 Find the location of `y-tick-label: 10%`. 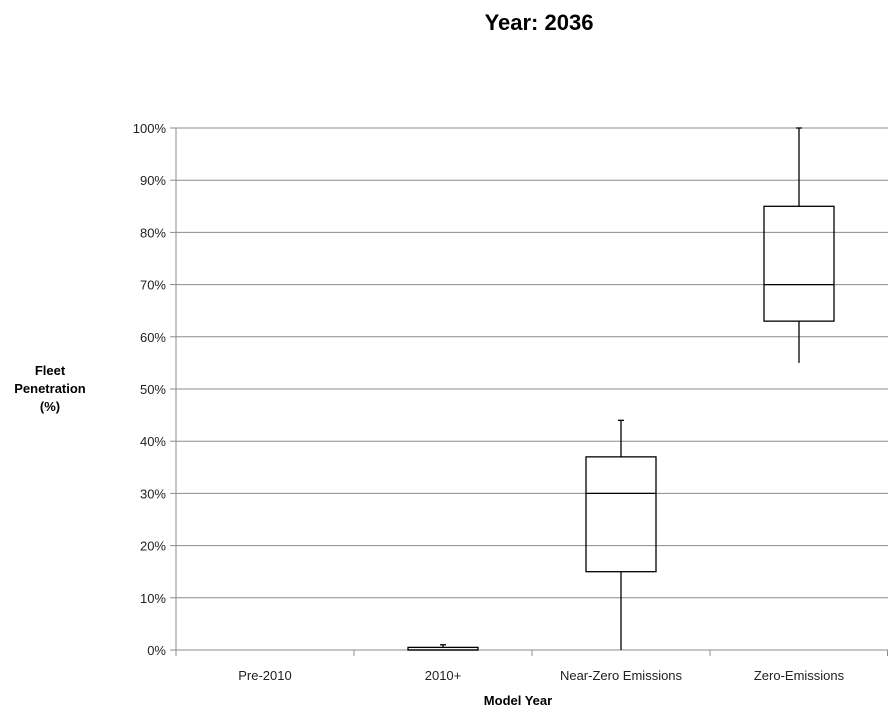

y-tick-label: 10% is located at coordinates (153, 598).